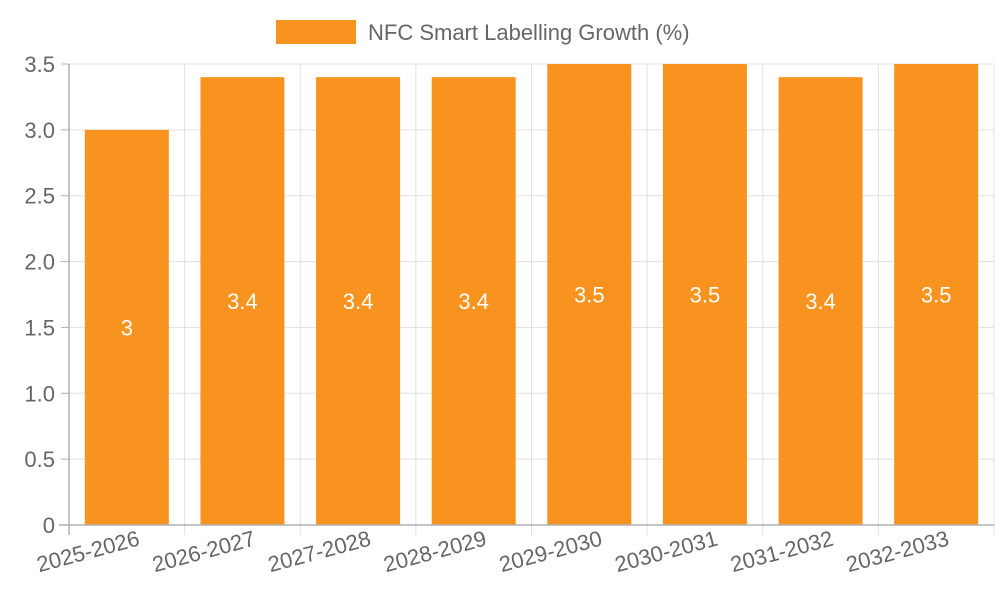 The height and width of the screenshot is (600, 1000). What do you see at coordinates (39, 459) in the screenshot?
I see `y-tick-label: 0.5` at bounding box center [39, 459].